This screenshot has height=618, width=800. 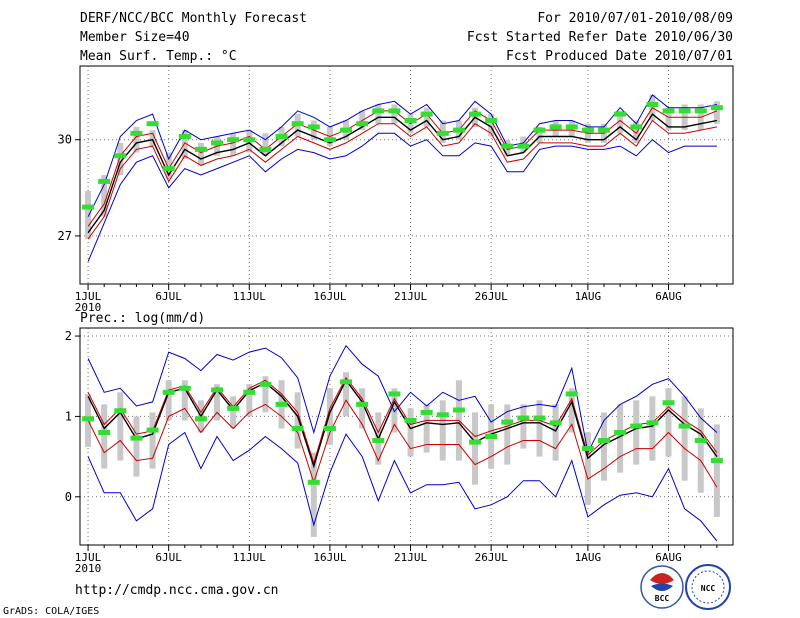 What do you see at coordinates (68, 336) in the screenshot?
I see `y-tick-label: 2` at bounding box center [68, 336].